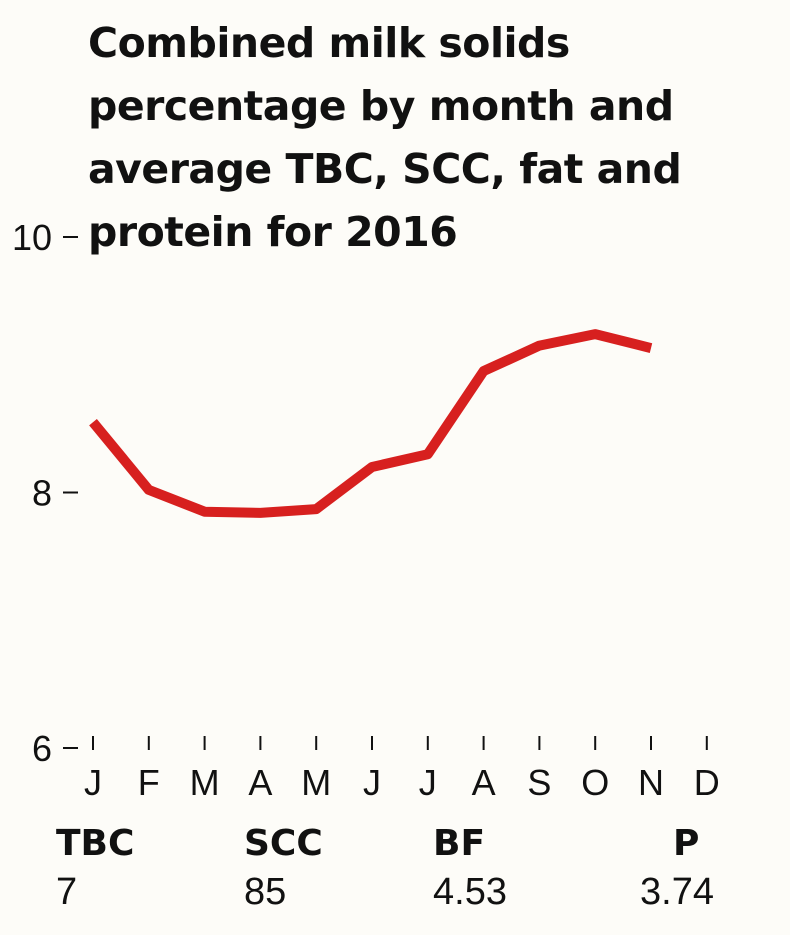  What do you see at coordinates (42, 493) in the screenshot?
I see `y-tick-label: 8` at bounding box center [42, 493].